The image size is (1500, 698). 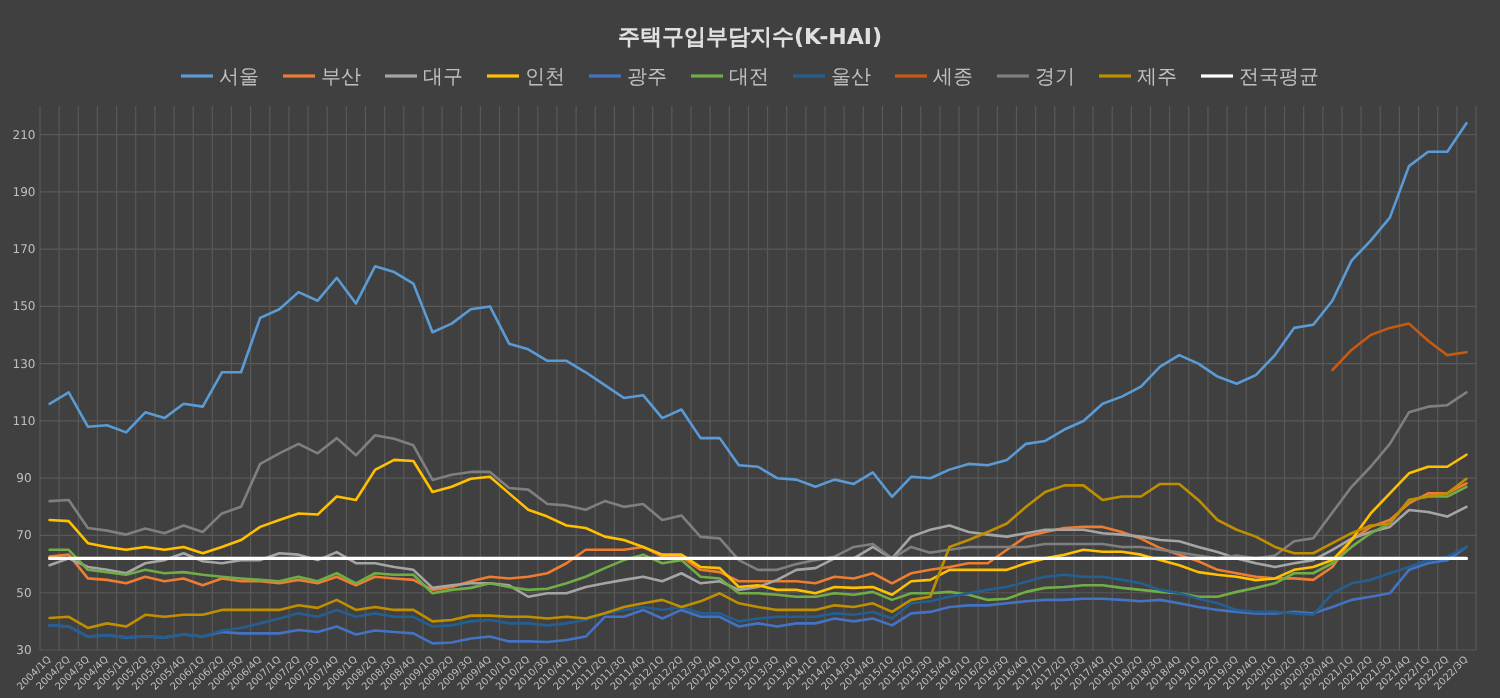 I want to click on legend-label: 전국평균, so click(x=1279, y=78).